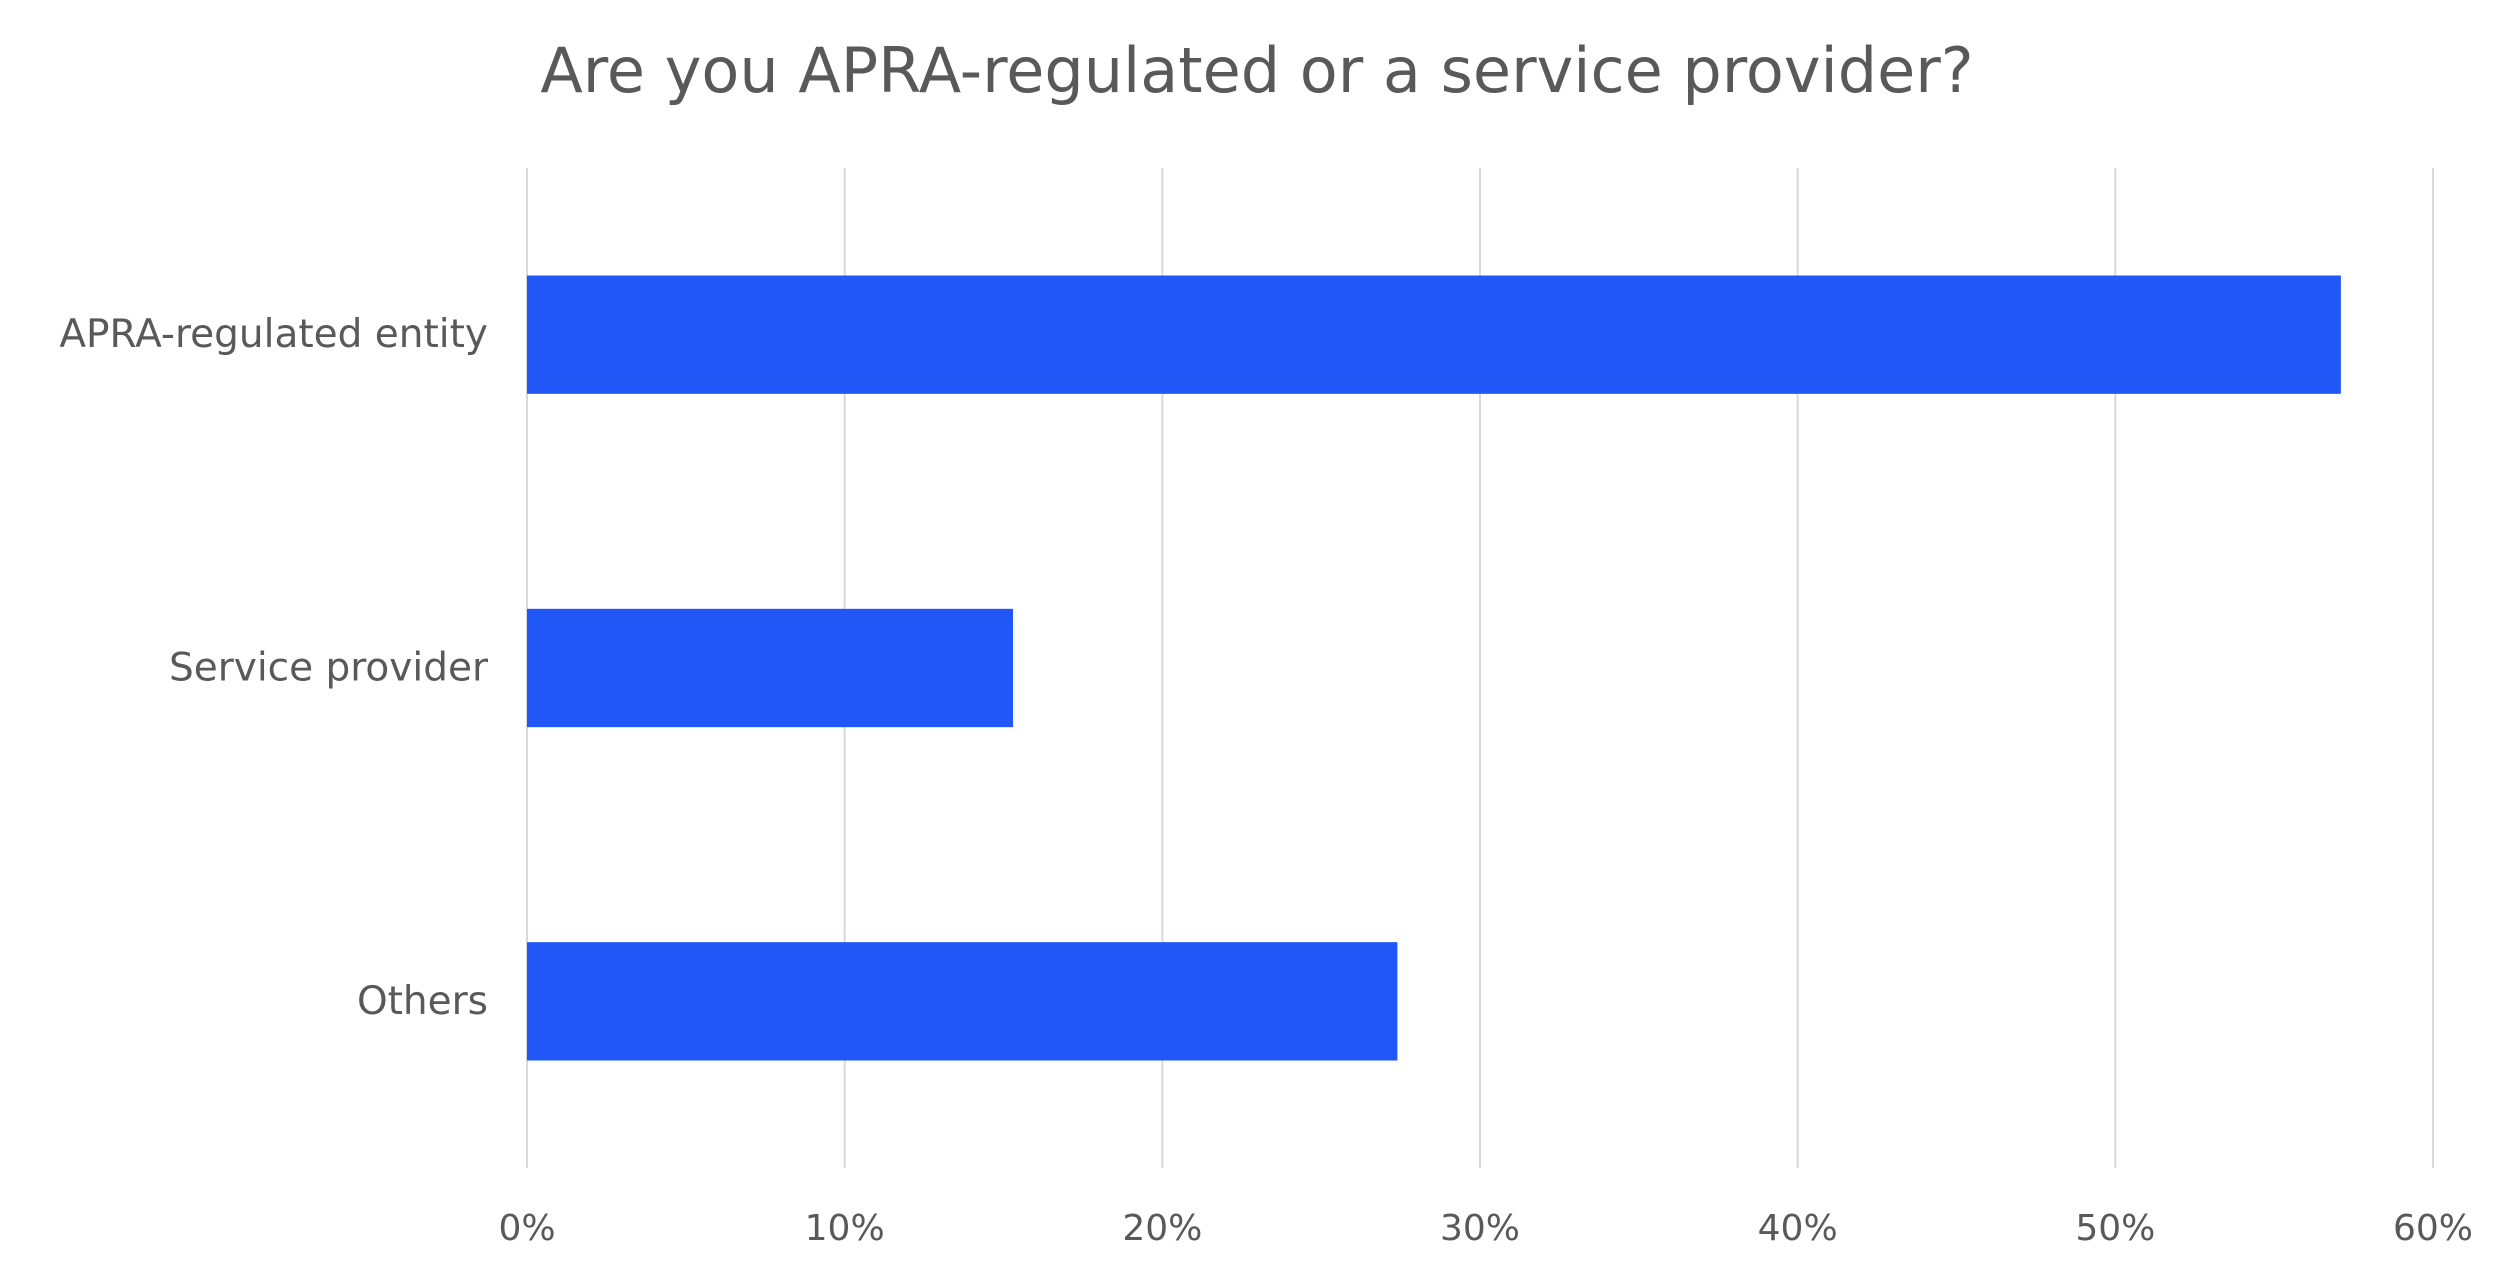  What do you see at coordinates (2433, 1228) in the screenshot?
I see `x-tick-label: 60%` at bounding box center [2433, 1228].